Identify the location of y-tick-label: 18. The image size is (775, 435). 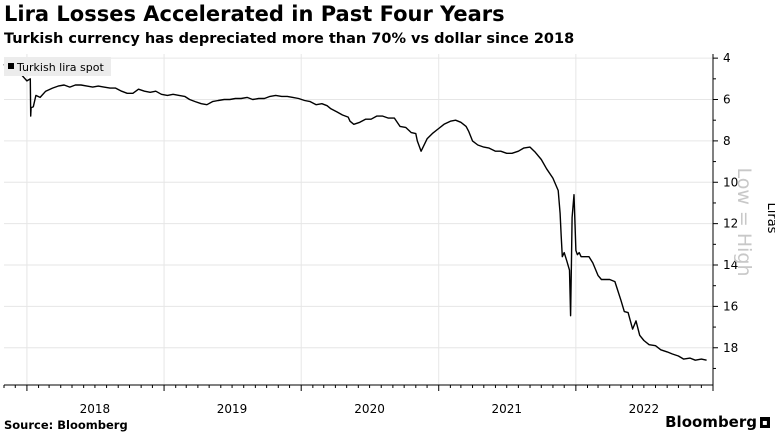
(730, 348).